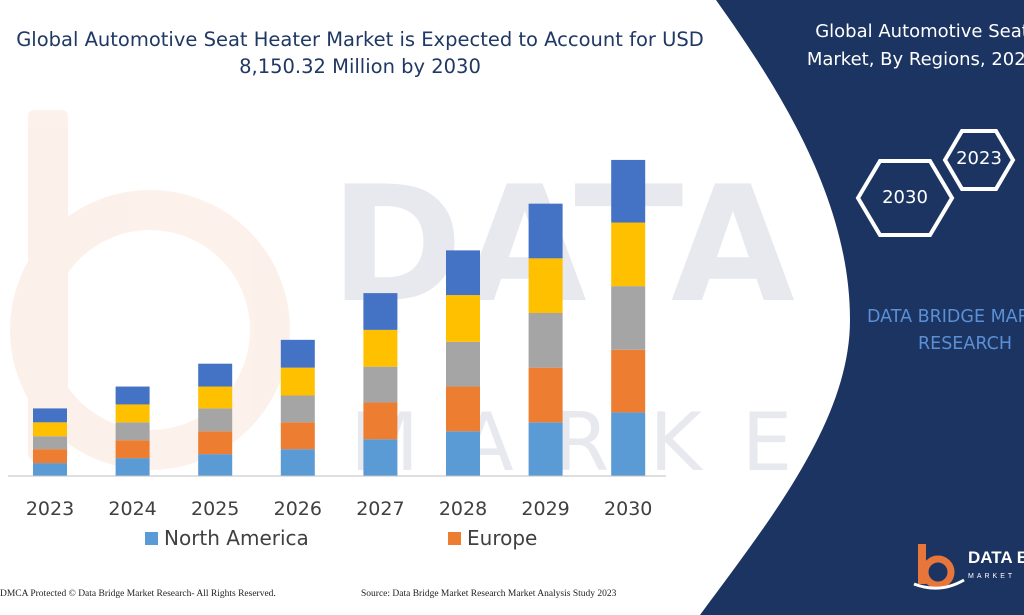 This screenshot has width=1024, height=615. What do you see at coordinates (628, 318) in the screenshot?
I see `bar-segment-2030-s3` at bounding box center [628, 318].